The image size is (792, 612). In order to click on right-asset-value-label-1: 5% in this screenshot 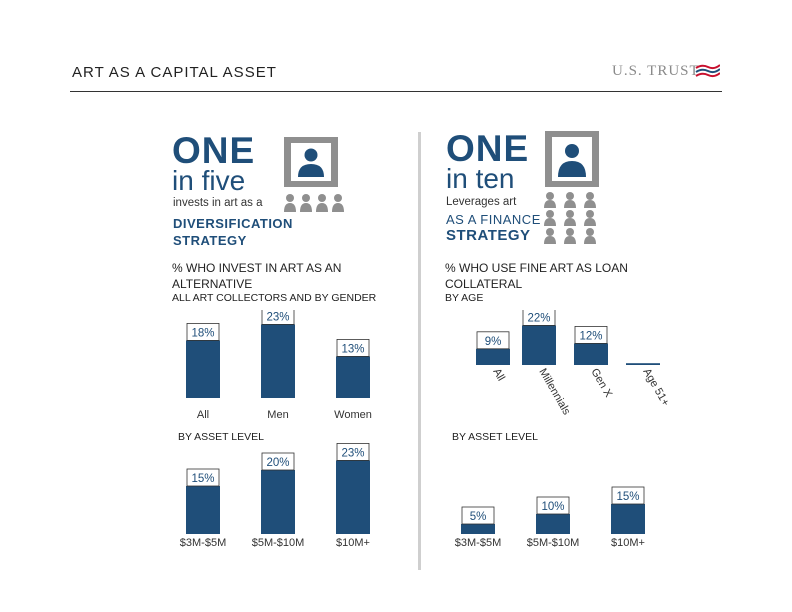, I will do `click(478, 517)`.